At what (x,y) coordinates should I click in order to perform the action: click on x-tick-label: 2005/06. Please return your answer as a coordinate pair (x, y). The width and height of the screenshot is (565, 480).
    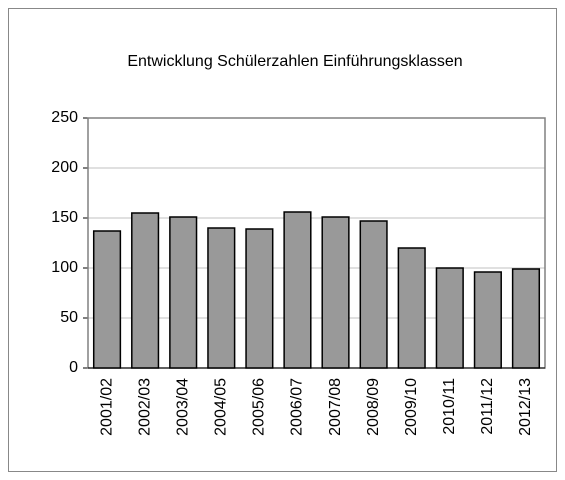
    Looking at the image, I should click on (259, 407).